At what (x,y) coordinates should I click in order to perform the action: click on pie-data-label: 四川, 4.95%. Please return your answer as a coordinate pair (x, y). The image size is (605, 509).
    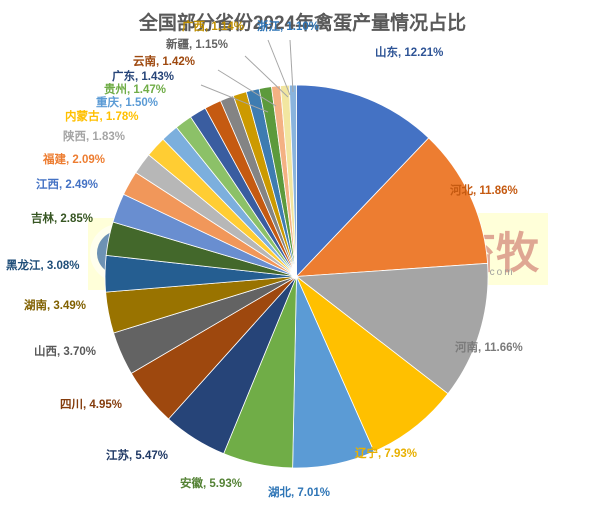
    Looking at the image, I should click on (91, 405).